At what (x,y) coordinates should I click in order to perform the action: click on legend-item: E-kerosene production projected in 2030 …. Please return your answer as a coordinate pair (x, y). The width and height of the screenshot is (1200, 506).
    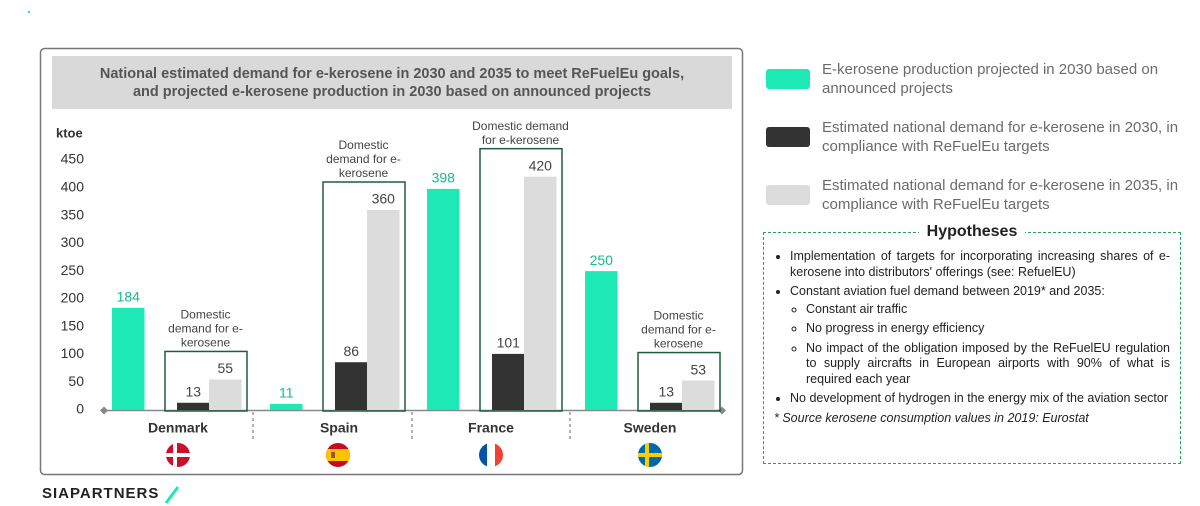
    Looking at the image, I should click on (976, 79).